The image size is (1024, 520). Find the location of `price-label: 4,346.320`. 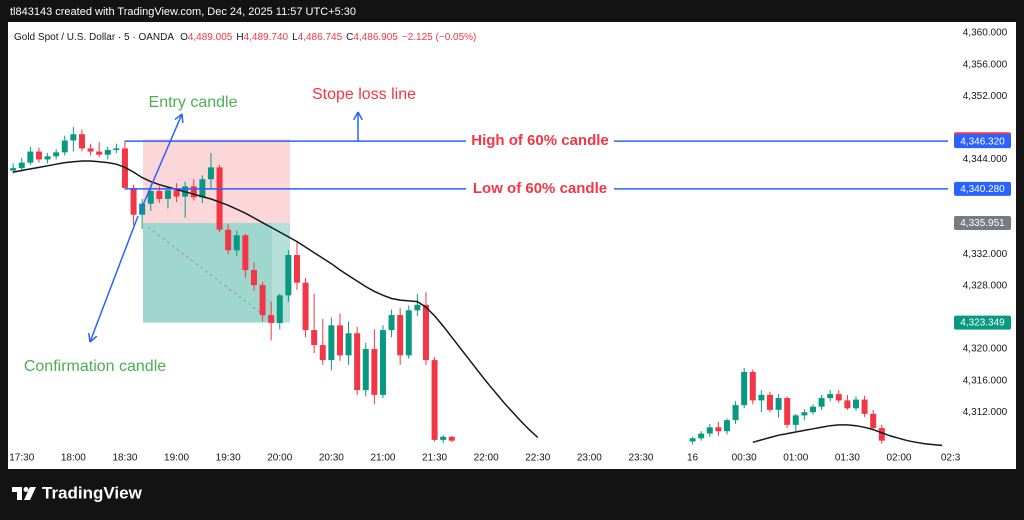

price-label: 4,346.320 is located at coordinates (982, 141).